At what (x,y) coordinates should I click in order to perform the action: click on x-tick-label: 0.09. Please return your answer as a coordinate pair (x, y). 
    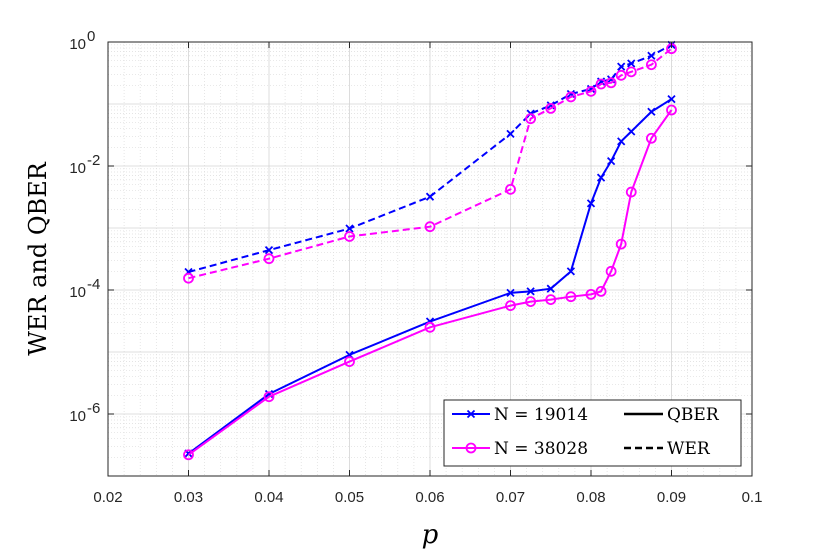
    Looking at the image, I should click on (671, 497).